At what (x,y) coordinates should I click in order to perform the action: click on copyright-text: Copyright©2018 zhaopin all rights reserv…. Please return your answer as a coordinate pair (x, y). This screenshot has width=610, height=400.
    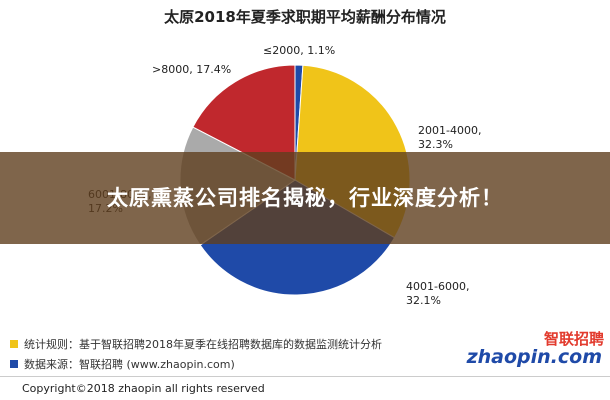
    Looking at the image, I should click on (143, 388).